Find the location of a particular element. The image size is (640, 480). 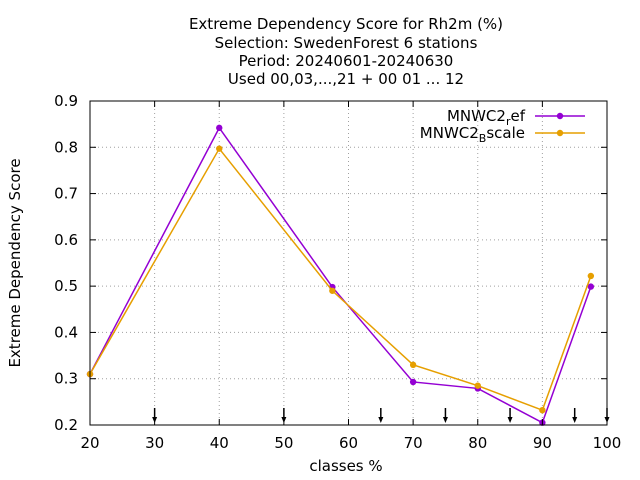

title-line-1: Extreme Dependency Score for Rh2m (%) is located at coordinates (346, 24).